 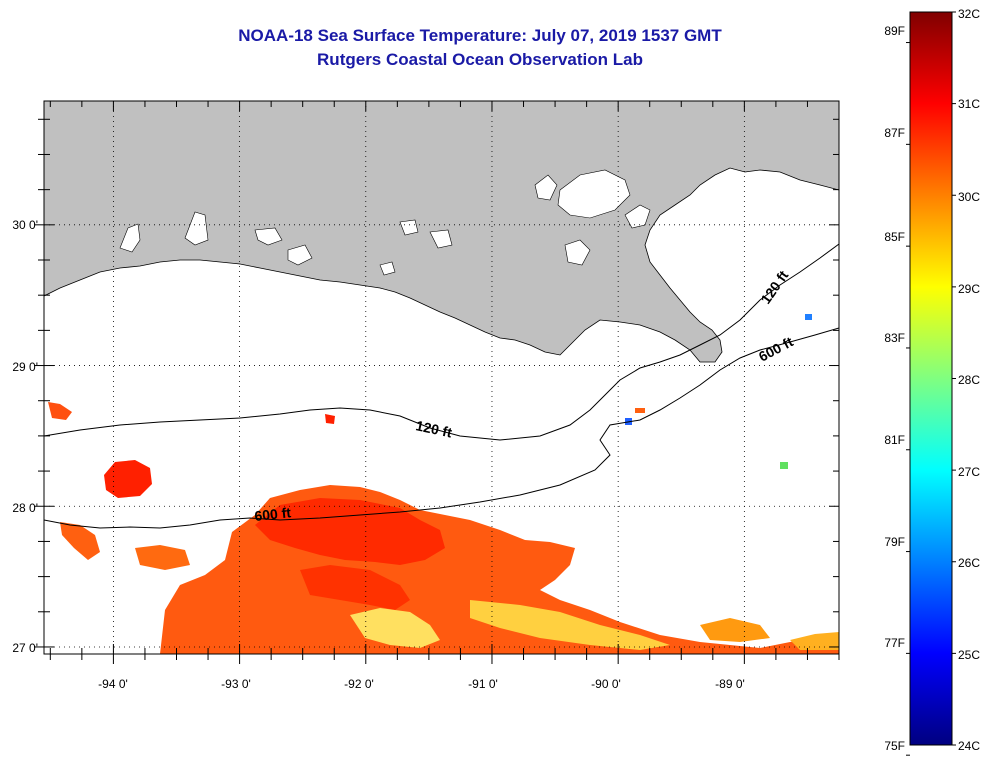 I want to click on inland-lakes, so click(x=385, y=222).